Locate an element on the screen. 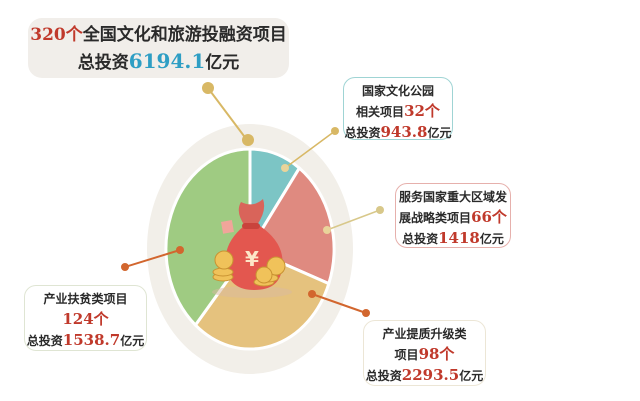 The height and width of the screenshot is (401, 640). title-unit: 亿元 is located at coordinates (222, 63).